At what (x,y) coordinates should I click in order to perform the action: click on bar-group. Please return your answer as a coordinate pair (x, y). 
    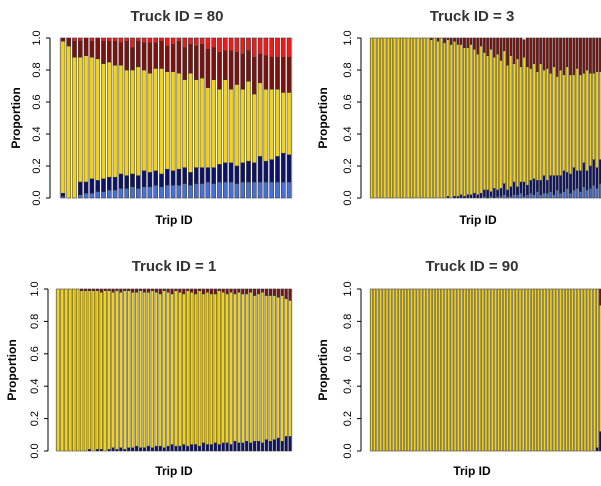
    Looking at the image, I should click on (174, 370).